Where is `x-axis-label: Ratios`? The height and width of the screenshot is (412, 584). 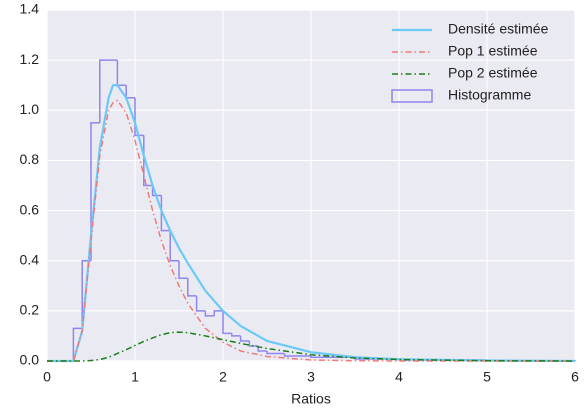 x-axis-label: Ratios is located at coordinates (311, 399).